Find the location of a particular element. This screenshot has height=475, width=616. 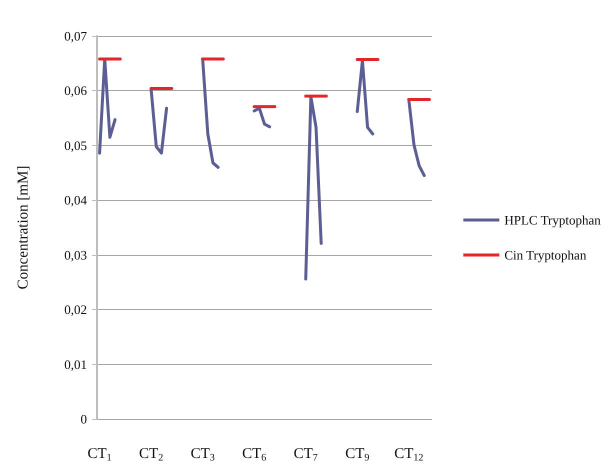

legend-label: Cin Tryptophan is located at coordinates (545, 255).